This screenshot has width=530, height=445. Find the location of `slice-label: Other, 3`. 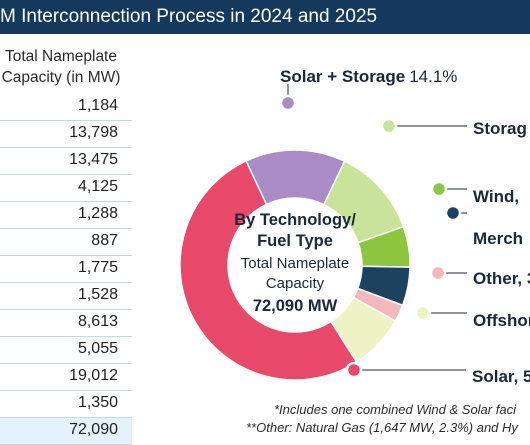

slice-label: Other, 3 is located at coordinates (501, 278).